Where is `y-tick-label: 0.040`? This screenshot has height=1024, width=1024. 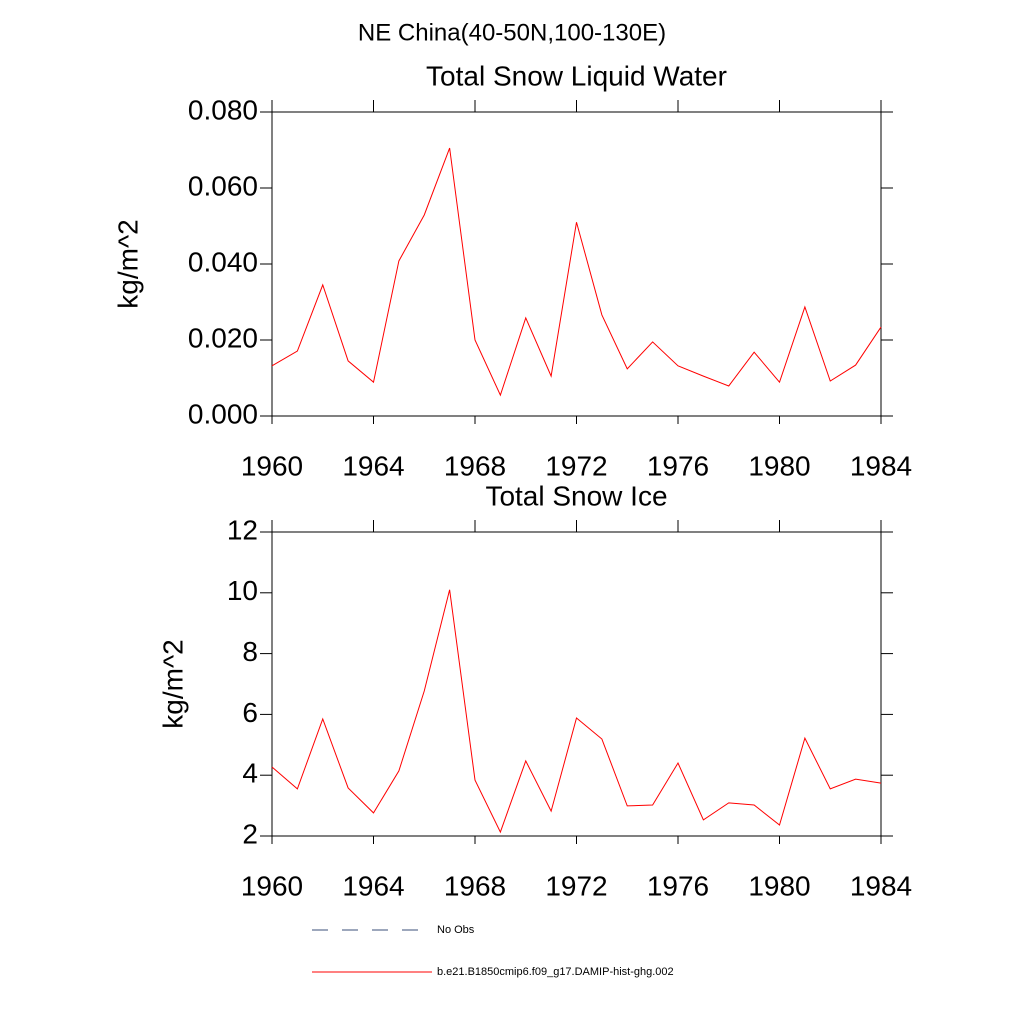 y-tick-label: 0.040 is located at coordinates (223, 261).